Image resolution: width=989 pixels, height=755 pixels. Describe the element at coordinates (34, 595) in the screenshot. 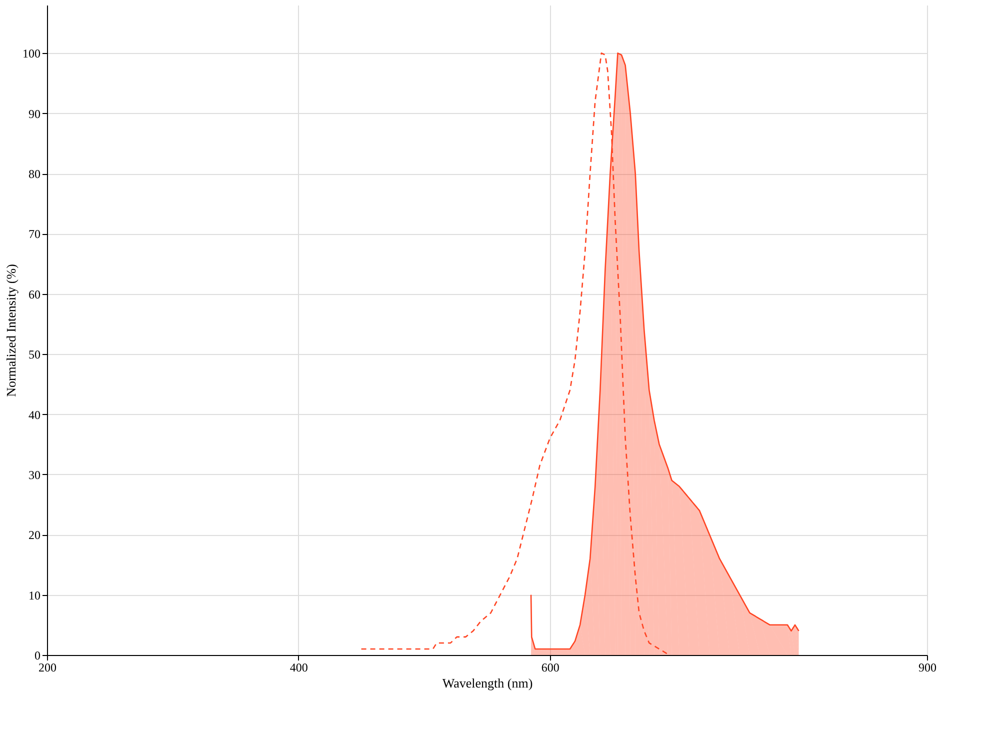

I see `y-tick-label: 10` at that location.